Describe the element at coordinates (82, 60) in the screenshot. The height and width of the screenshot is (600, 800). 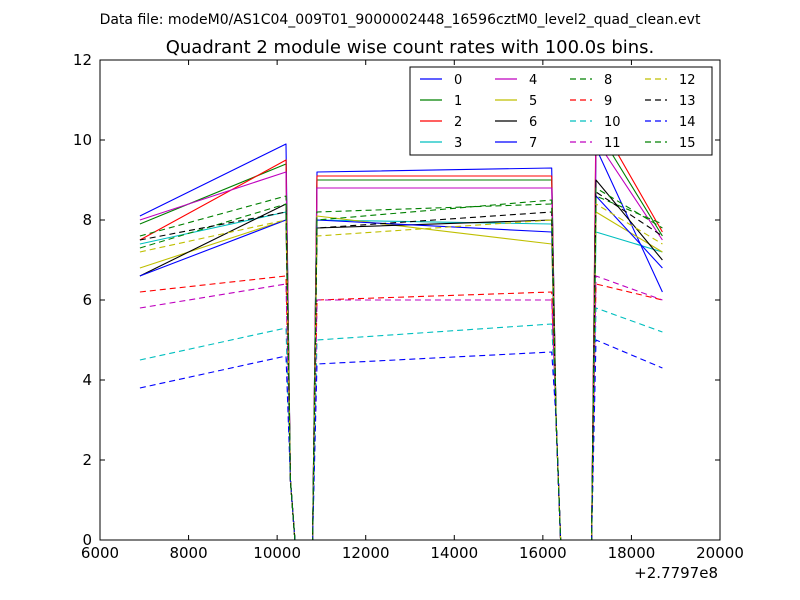
I see `y-tick-label: 12` at that location.